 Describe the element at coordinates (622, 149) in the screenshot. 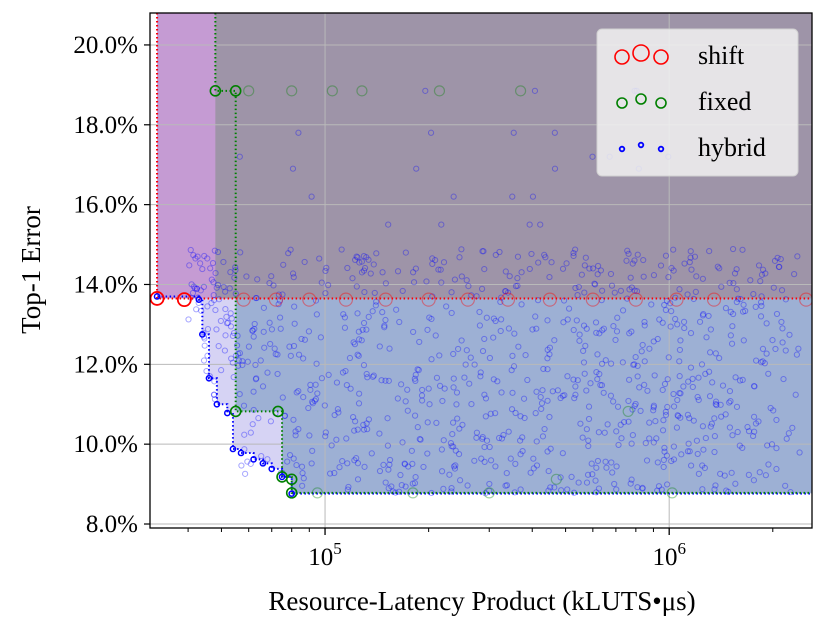

I see `legend-marker-hybrid` at that location.